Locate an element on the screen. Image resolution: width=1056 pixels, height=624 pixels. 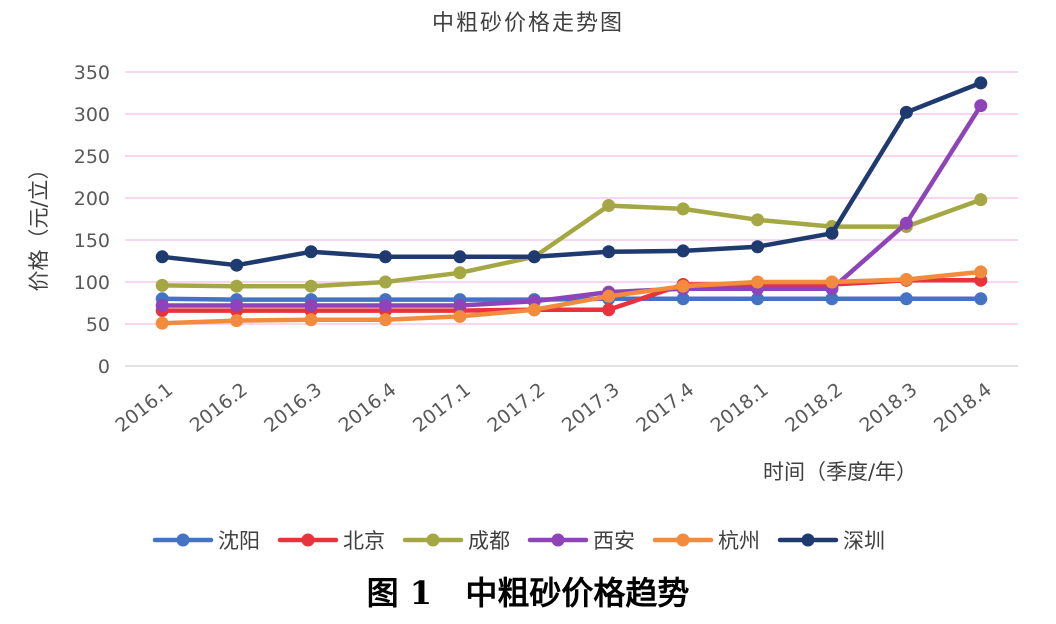
y-axis-title: 价格（元/立） is located at coordinates (39, 224).